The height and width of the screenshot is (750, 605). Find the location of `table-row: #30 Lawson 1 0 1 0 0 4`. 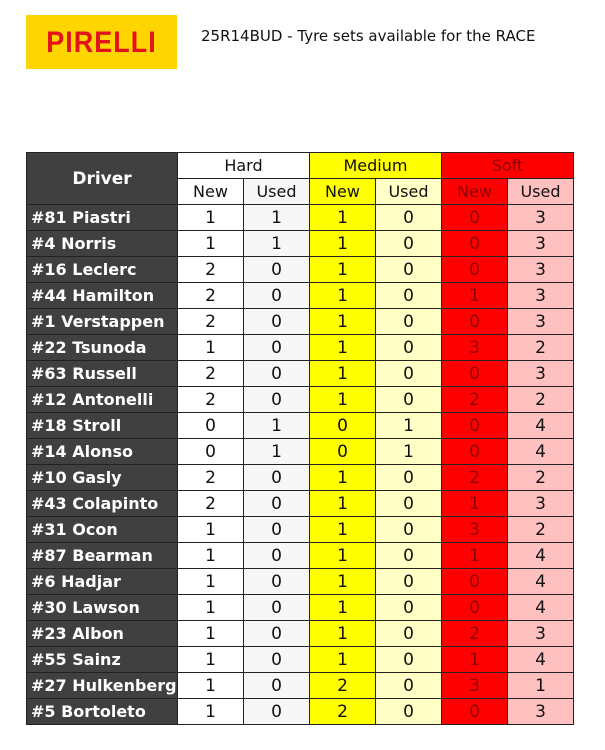

table-row: #30 Lawson 1 0 1 0 0 4 is located at coordinates (300, 607).